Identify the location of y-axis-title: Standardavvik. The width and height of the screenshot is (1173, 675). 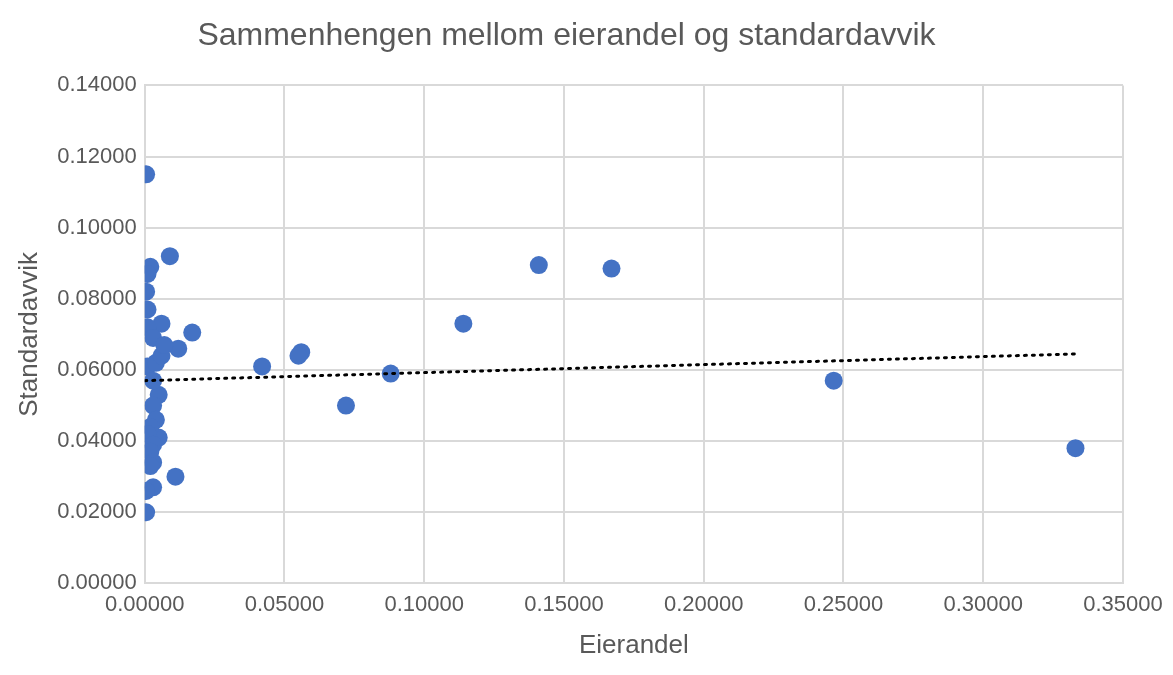
(27, 334).